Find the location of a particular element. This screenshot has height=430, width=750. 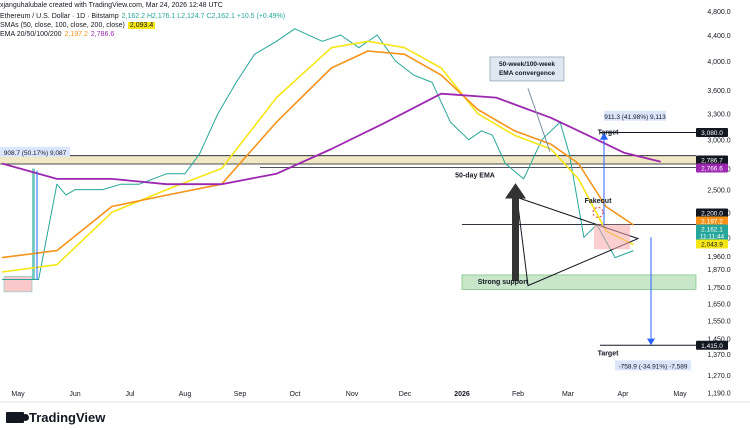

y-tick-label: 3,600.0 is located at coordinates (718, 91).